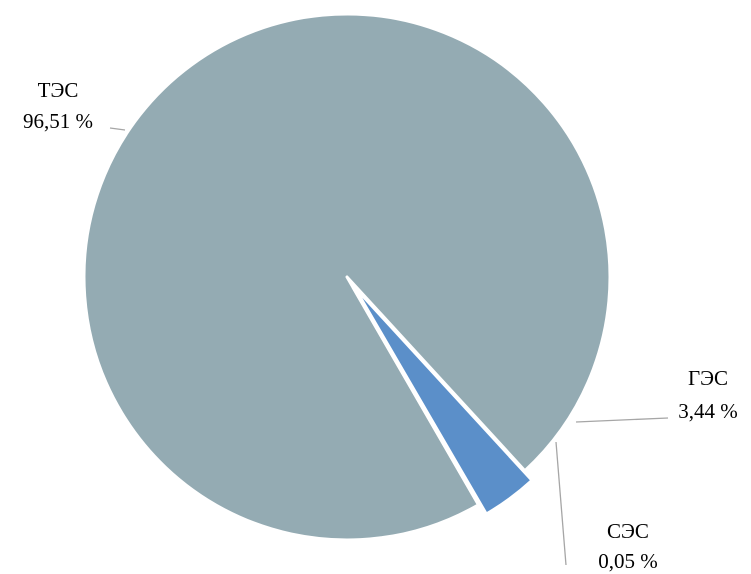  What do you see at coordinates (58, 121) in the screenshot?
I see `slice-value-tes: 96,51 %` at bounding box center [58, 121].